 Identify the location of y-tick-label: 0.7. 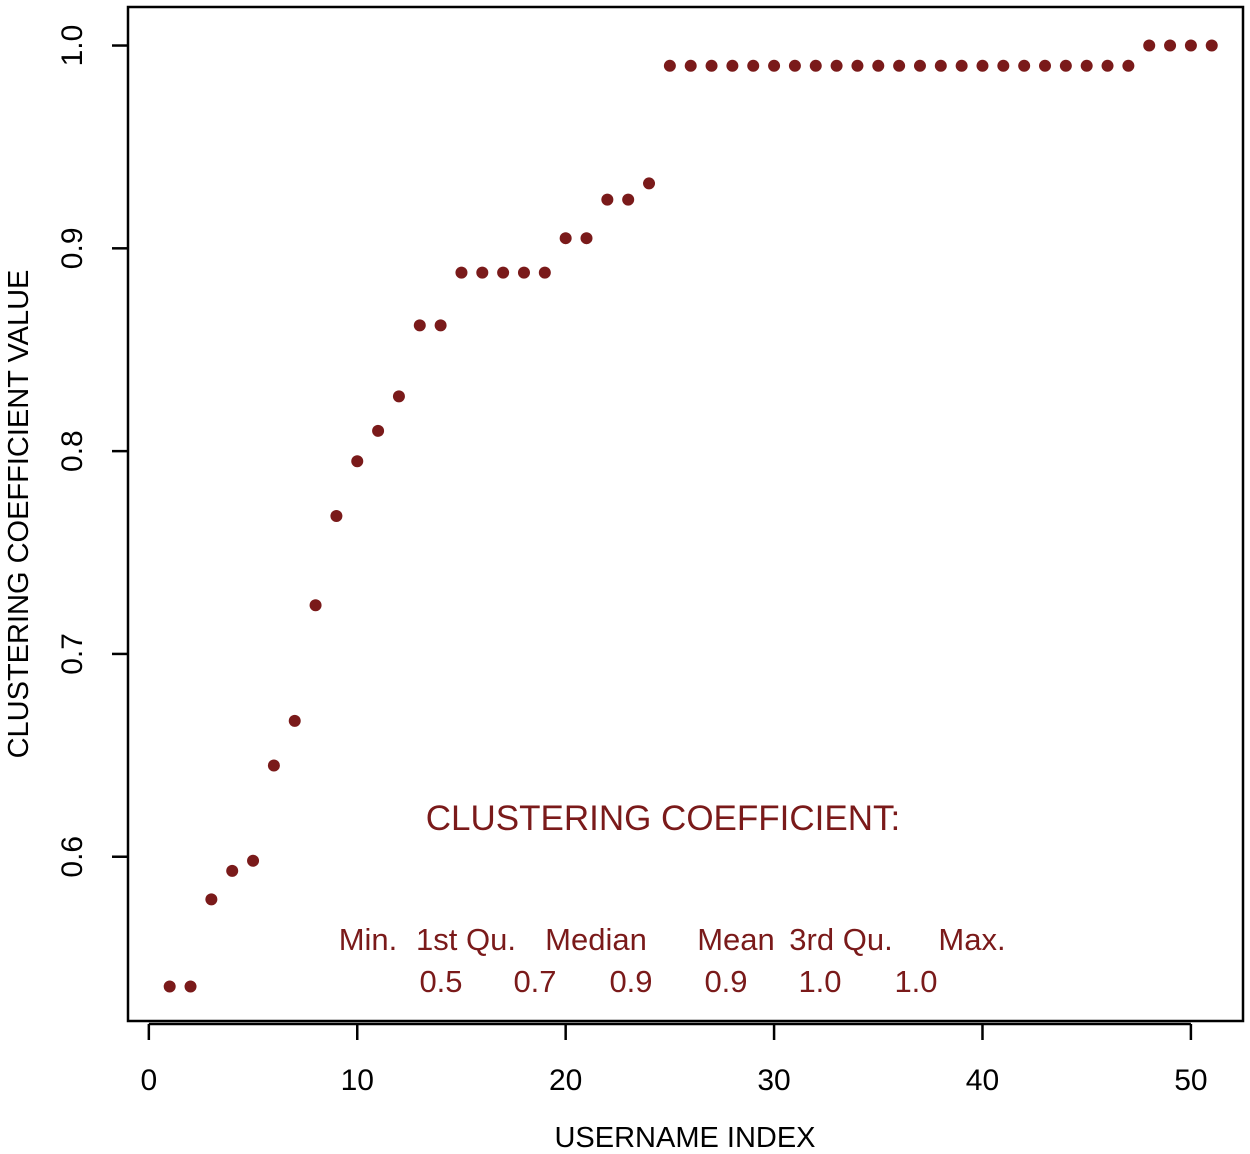
(72, 654).